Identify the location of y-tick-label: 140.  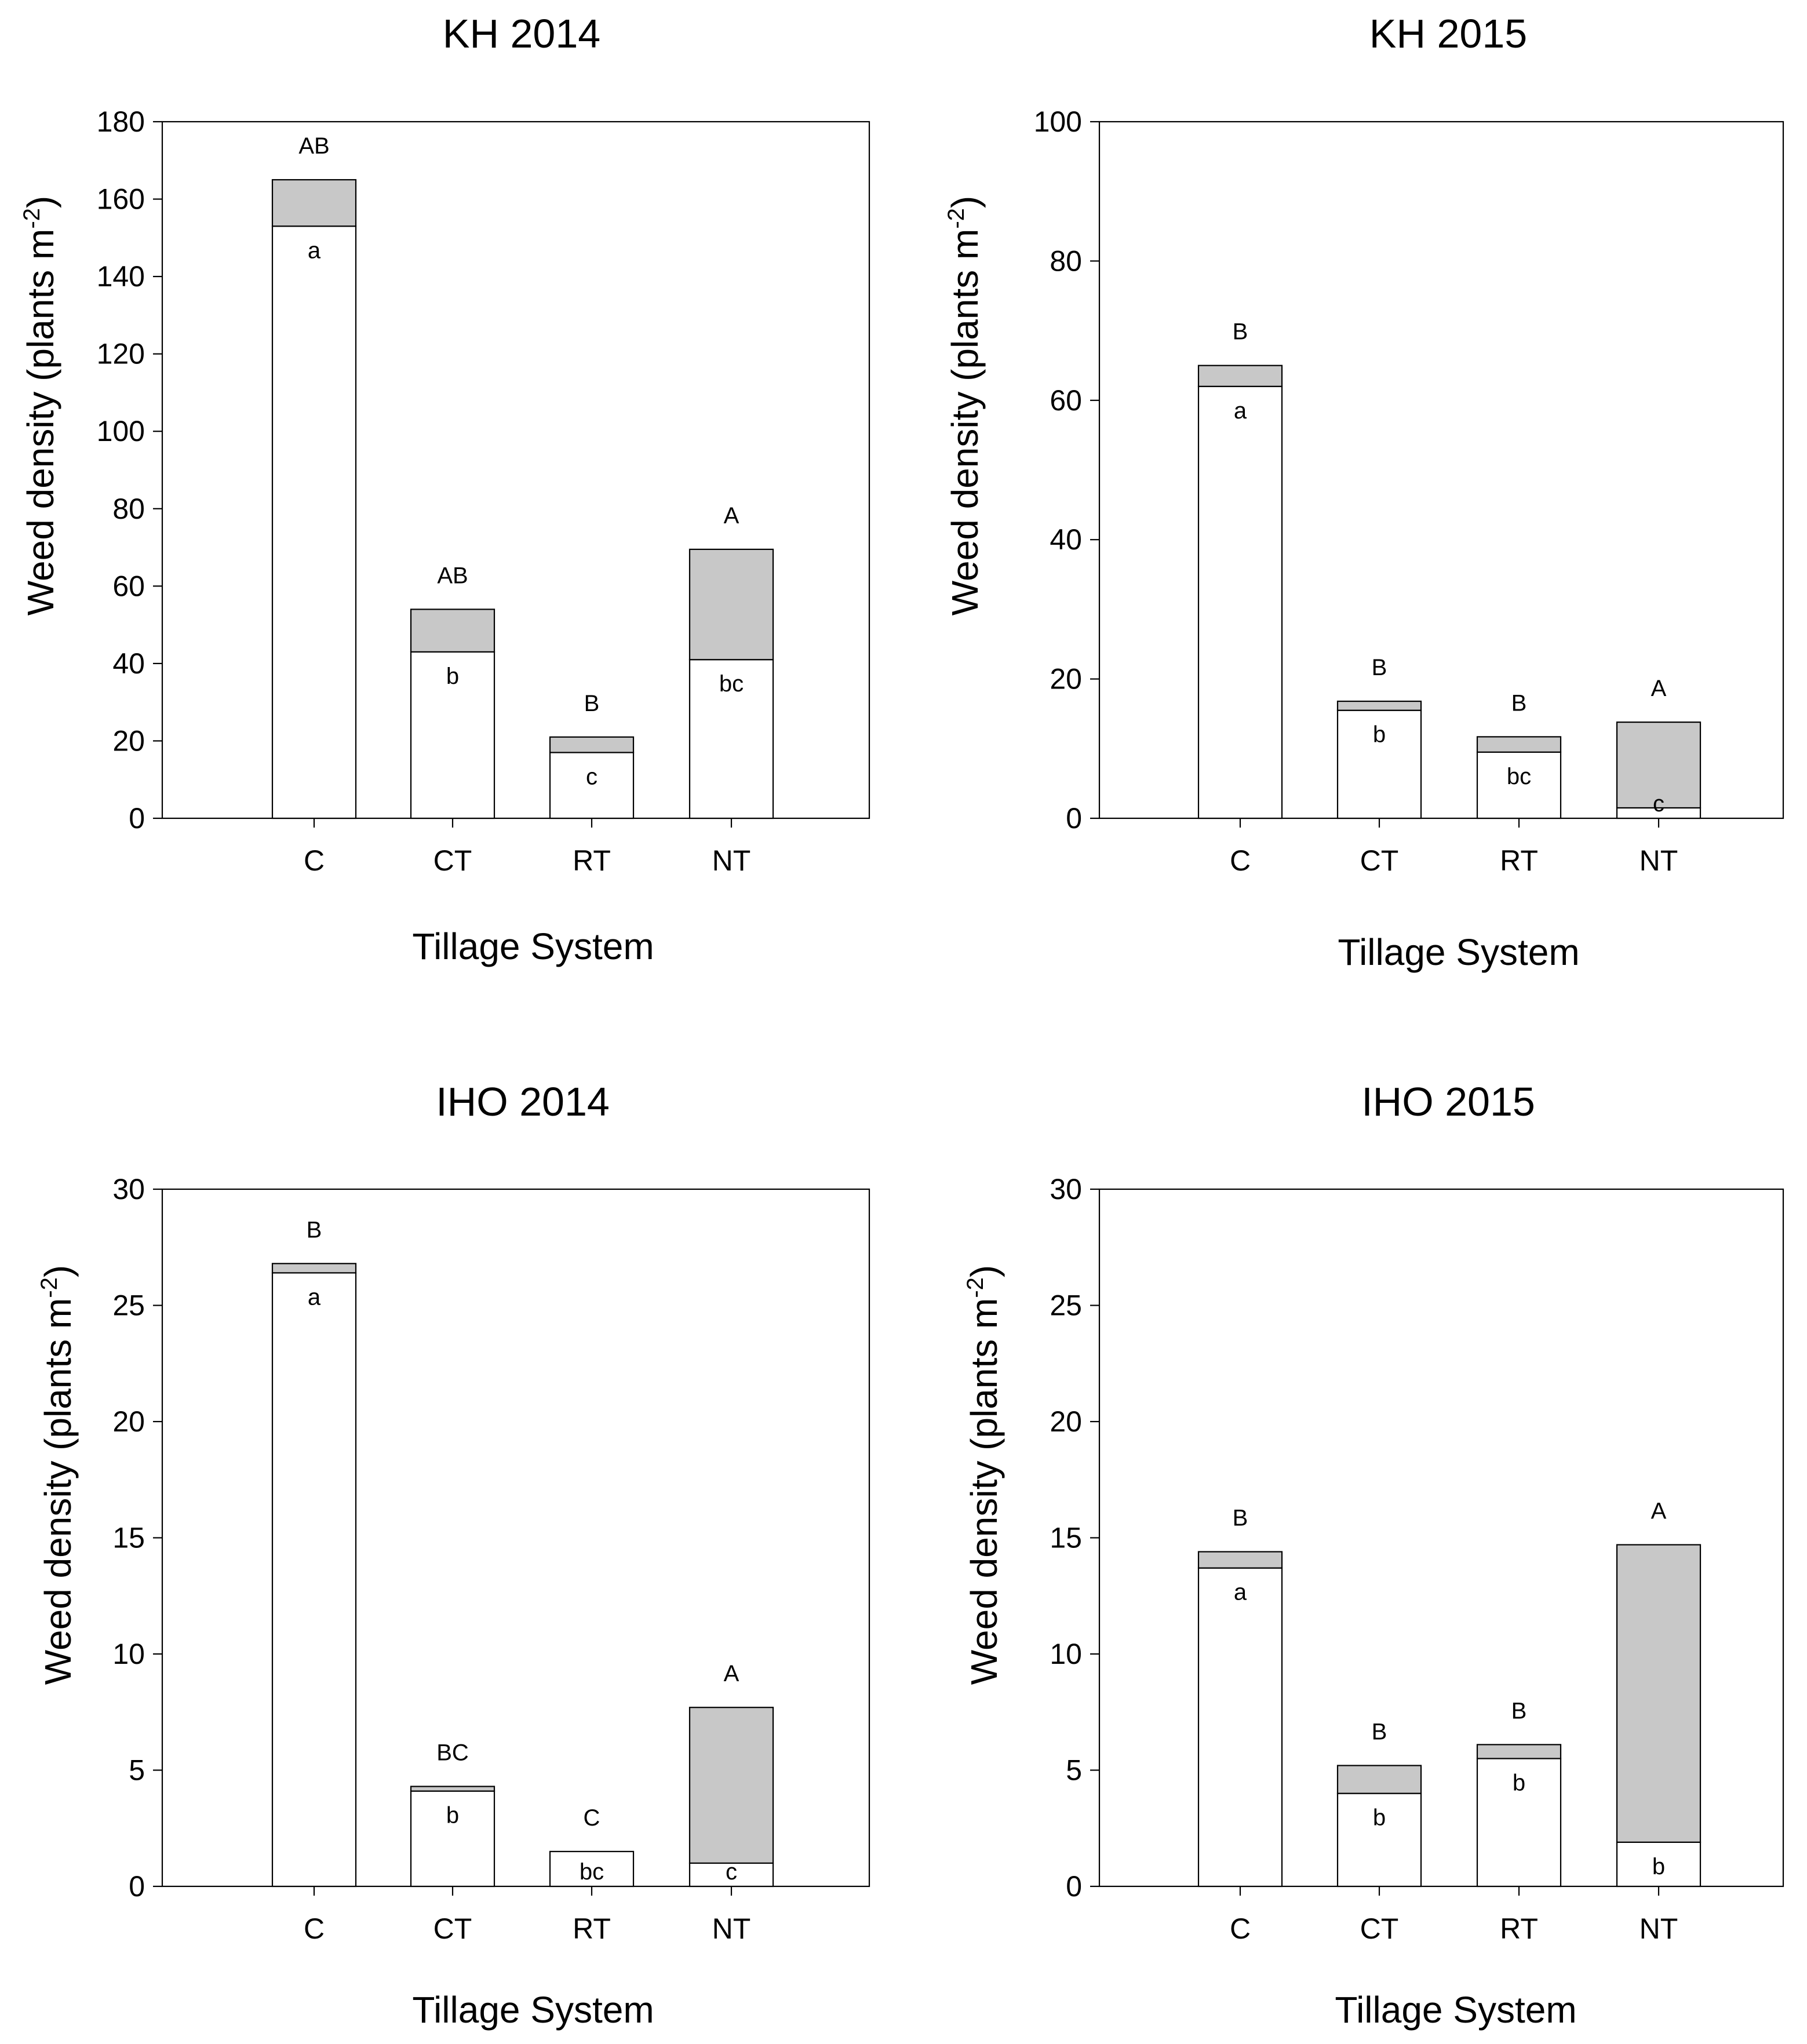
(121, 276).